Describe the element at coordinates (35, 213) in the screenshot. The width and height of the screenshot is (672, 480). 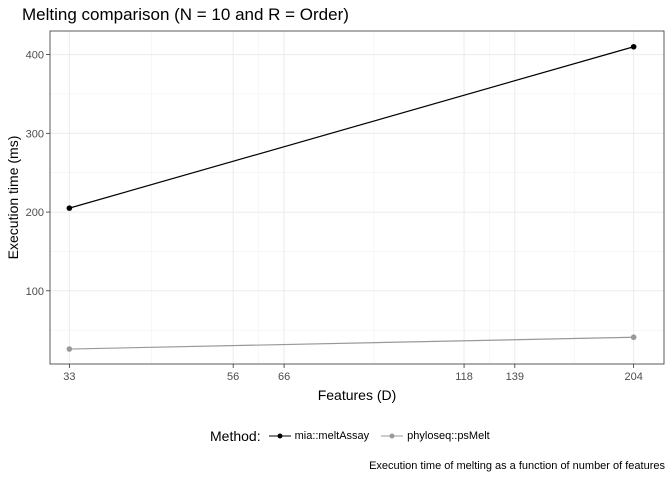
I see `y-tick-label: 200` at that location.